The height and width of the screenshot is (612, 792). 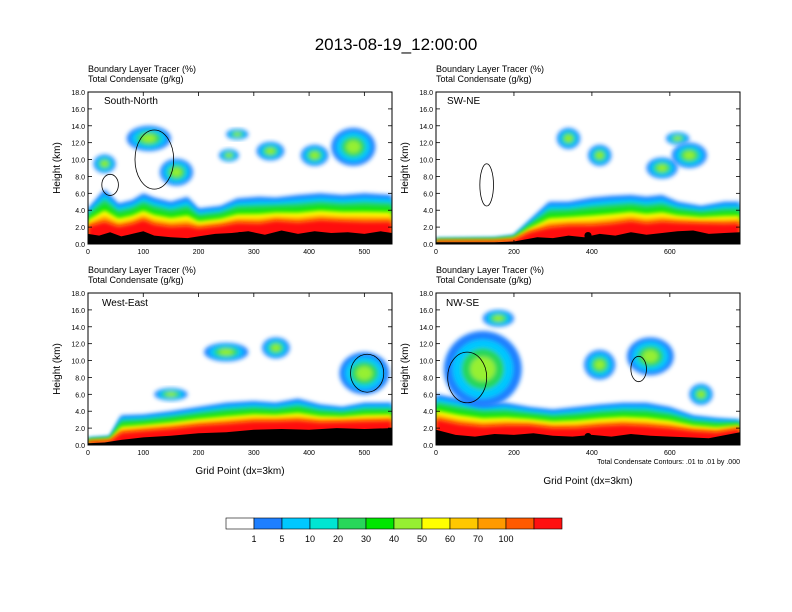 I want to click on x-tick-label: 300, so click(x=254, y=453).